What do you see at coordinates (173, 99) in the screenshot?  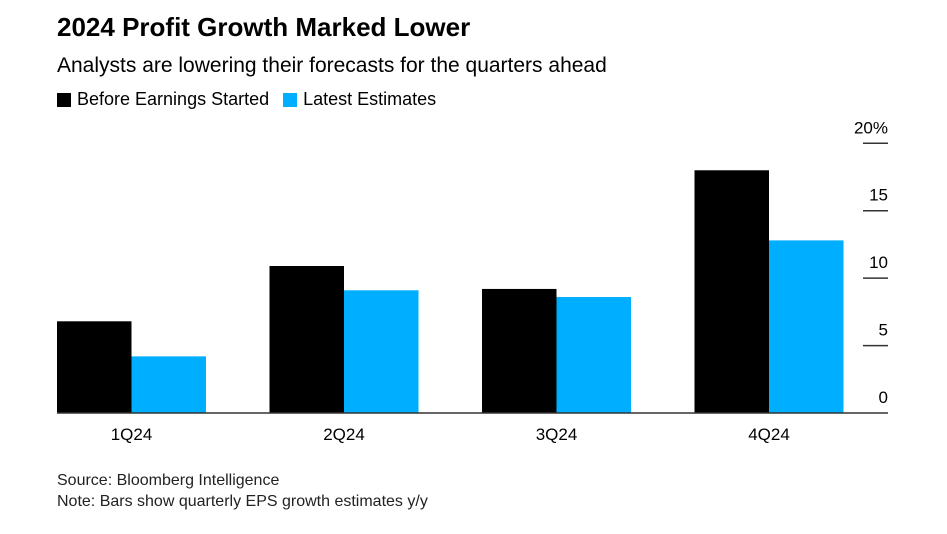 I see `legend-label-before: Before Earnings Started` at bounding box center [173, 99].